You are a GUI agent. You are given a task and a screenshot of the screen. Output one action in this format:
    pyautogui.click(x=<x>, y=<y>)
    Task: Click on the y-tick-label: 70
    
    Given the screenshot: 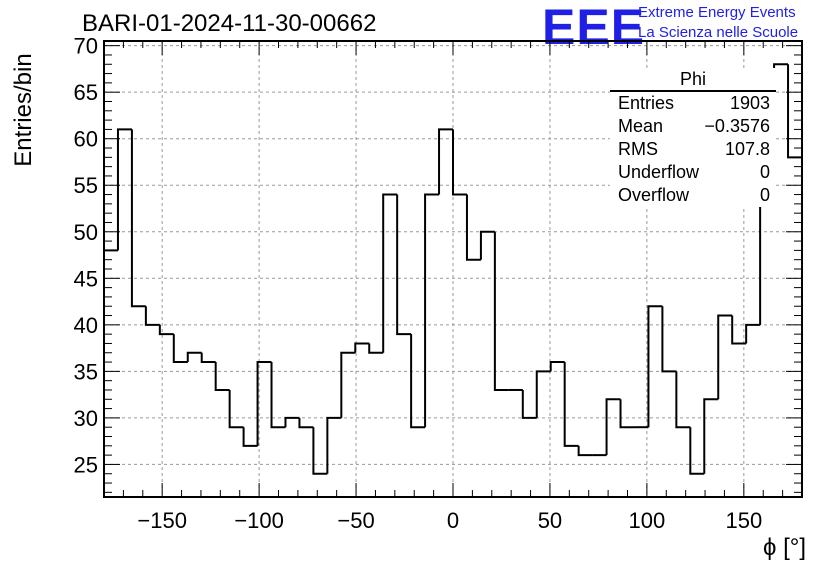 What is the action you would take?
    pyautogui.click(x=86, y=46)
    